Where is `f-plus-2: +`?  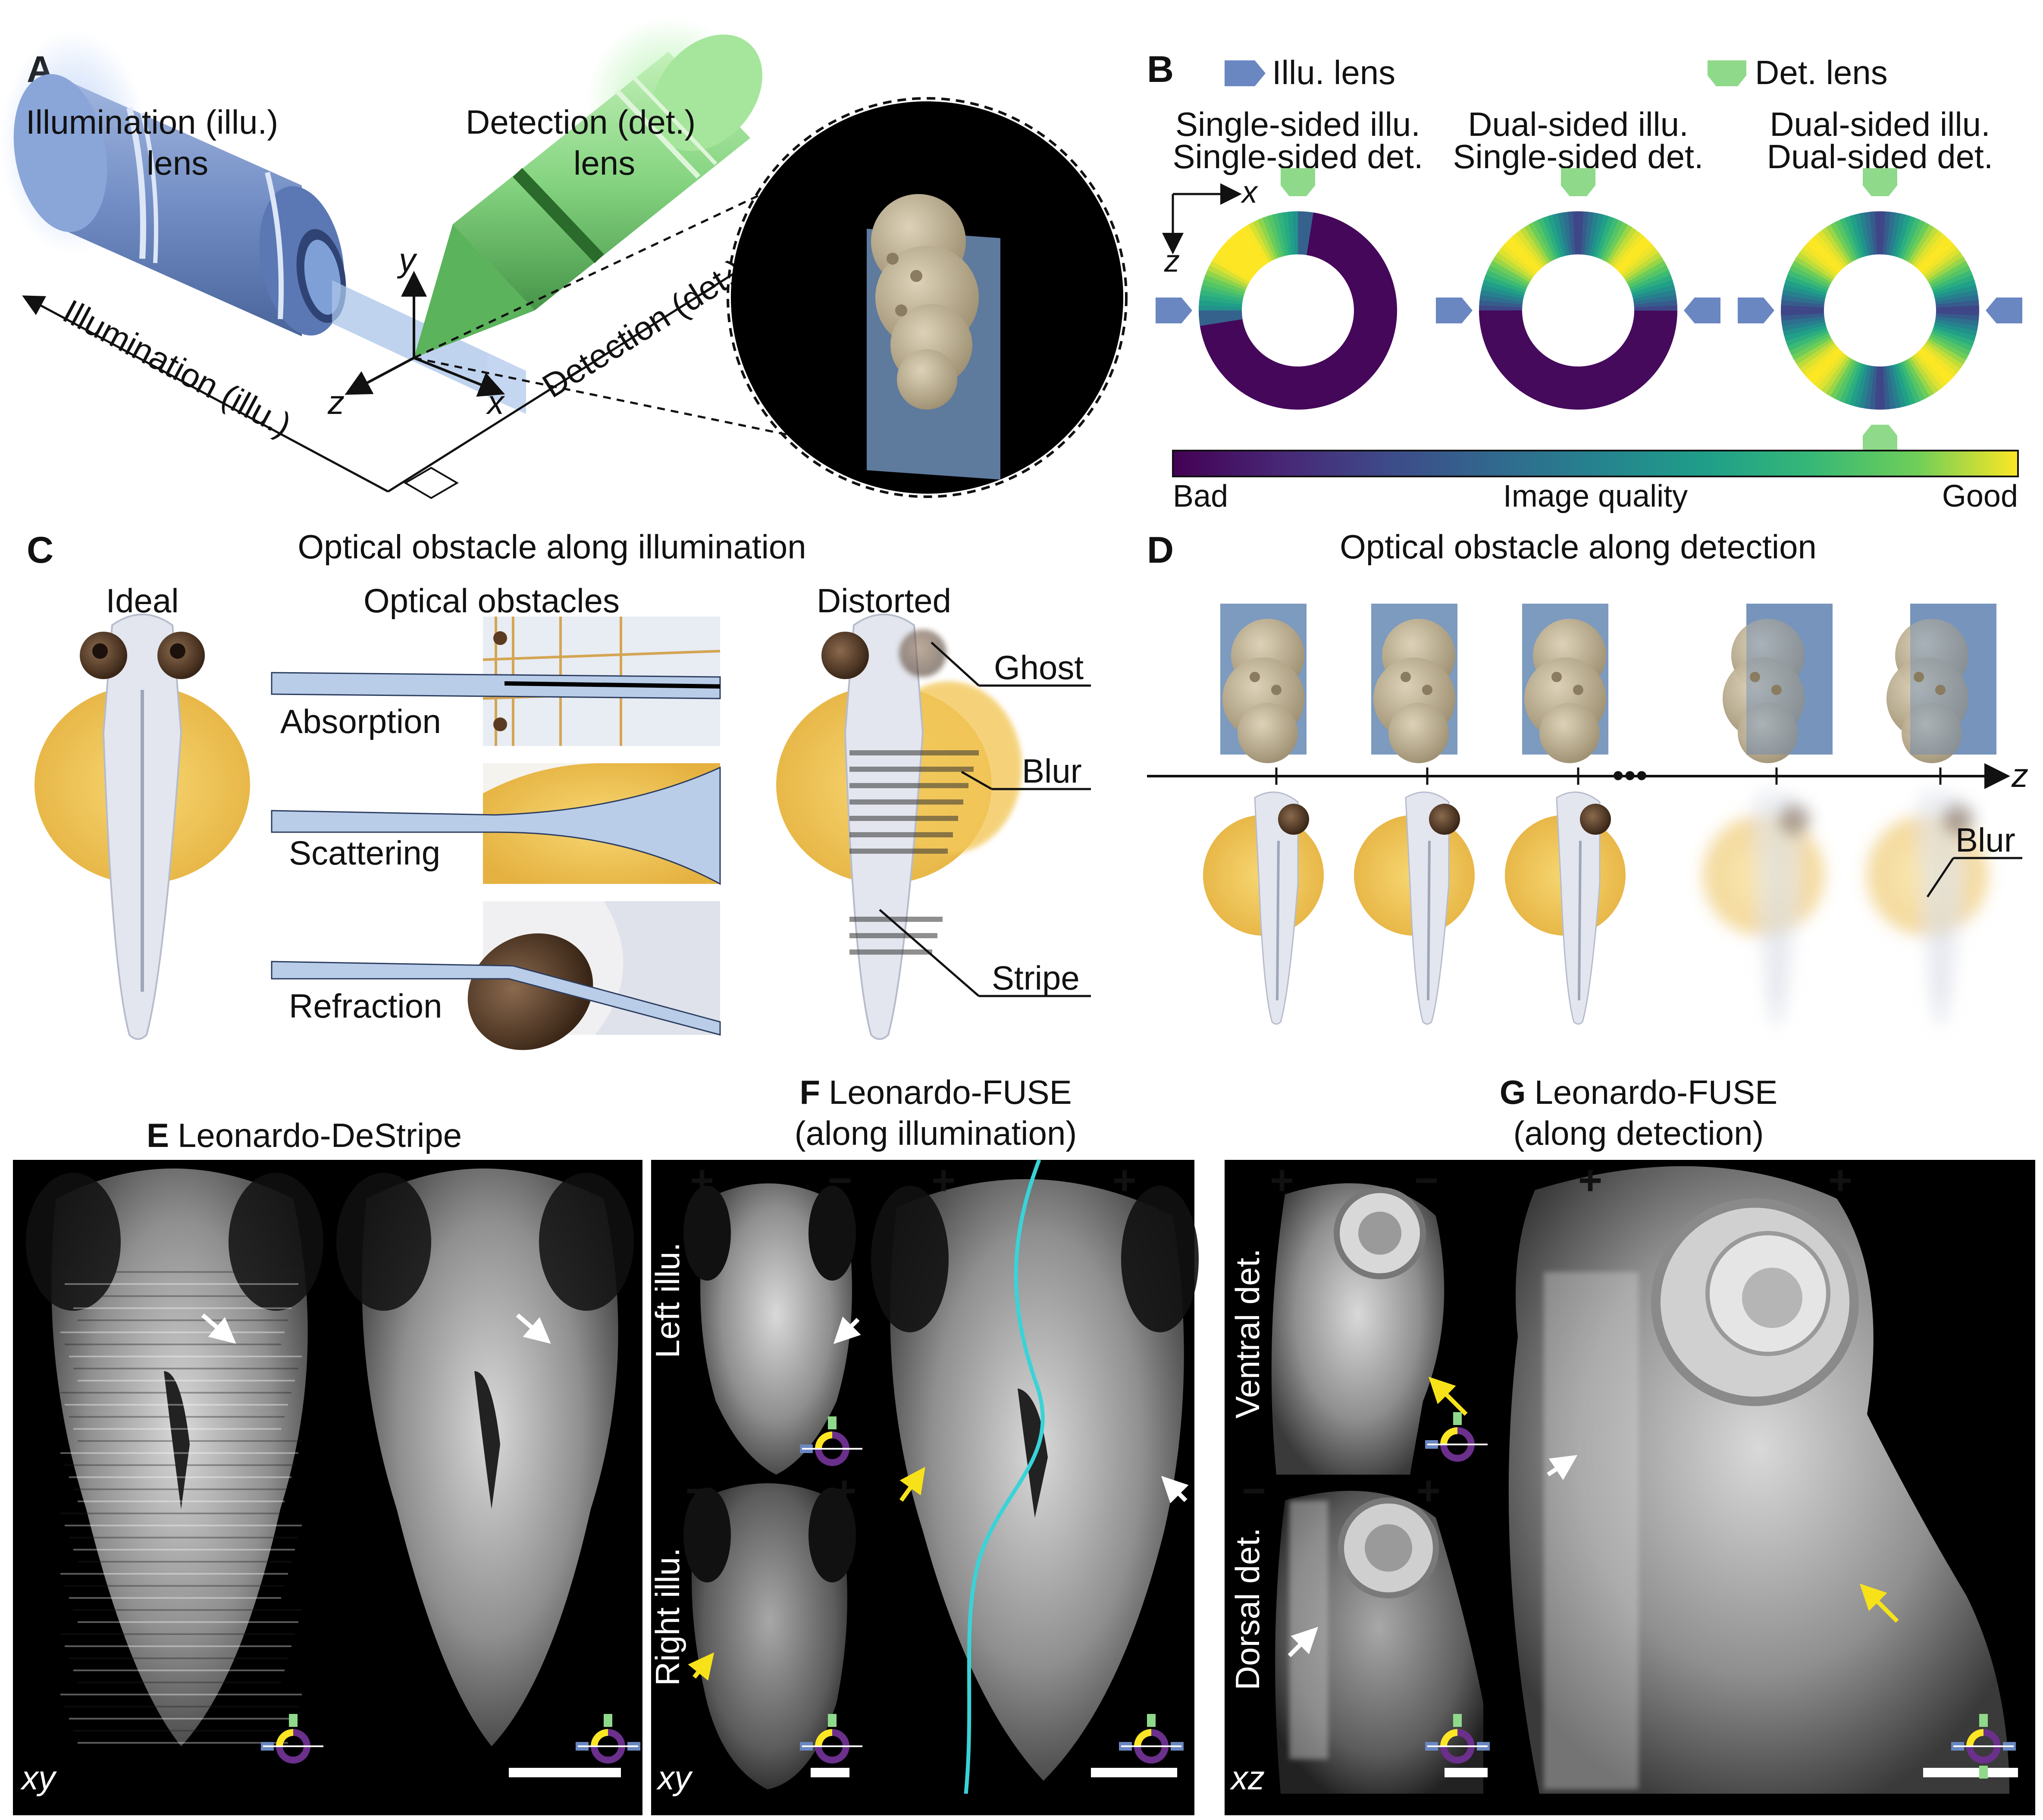 f-plus-2: + is located at coordinates (844, 1491).